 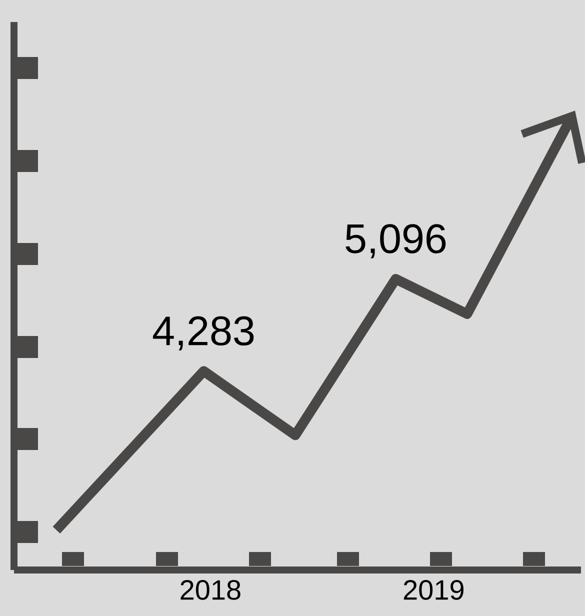 What do you see at coordinates (210, 590) in the screenshot?
I see `x-tick-label: 2018` at bounding box center [210, 590].